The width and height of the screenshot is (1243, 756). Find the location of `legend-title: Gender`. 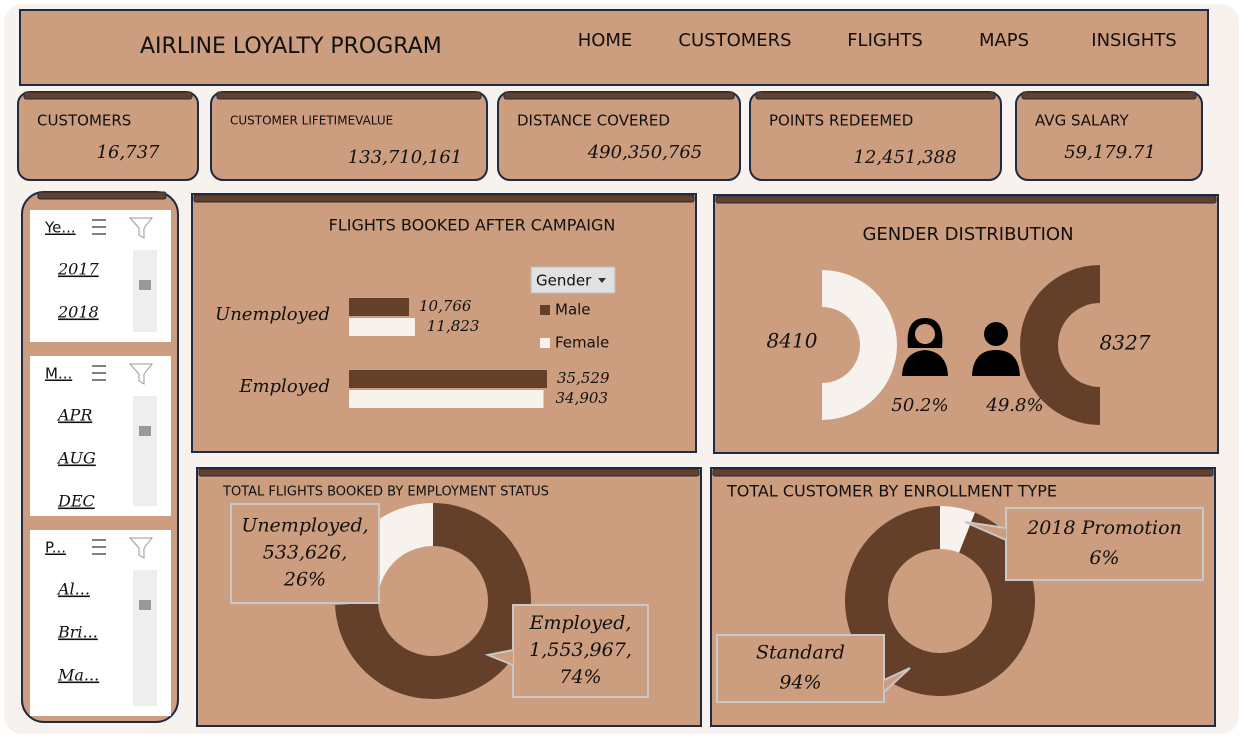

legend-title: Gender is located at coordinates (564, 281).